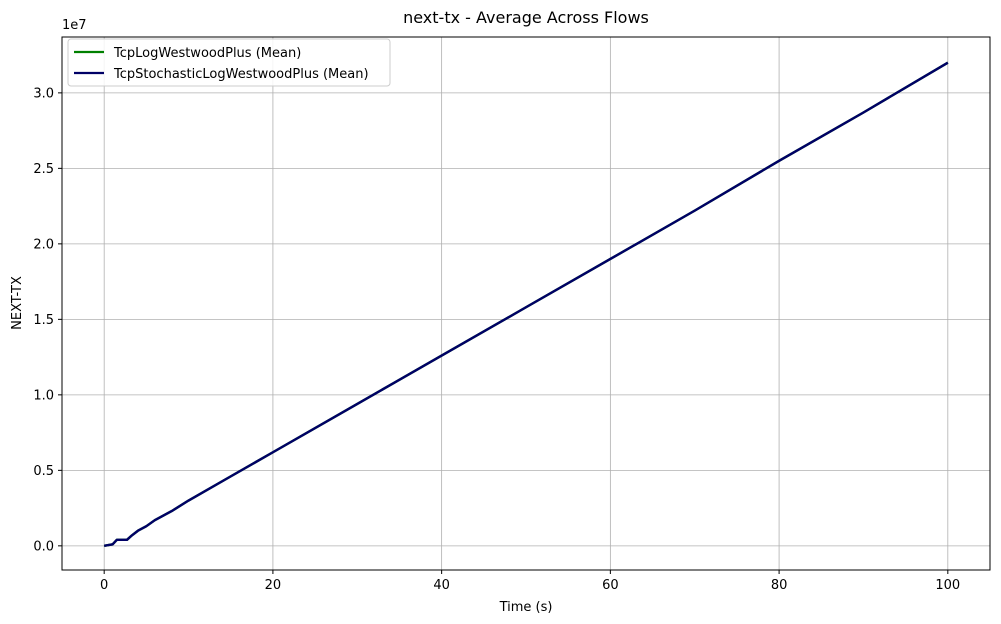 The height and width of the screenshot is (624, 1001). What do you see at coordinates (43, 395) in the screenshot?
I see `y-tick-label: 1.0` at bounding box center [43, 395].